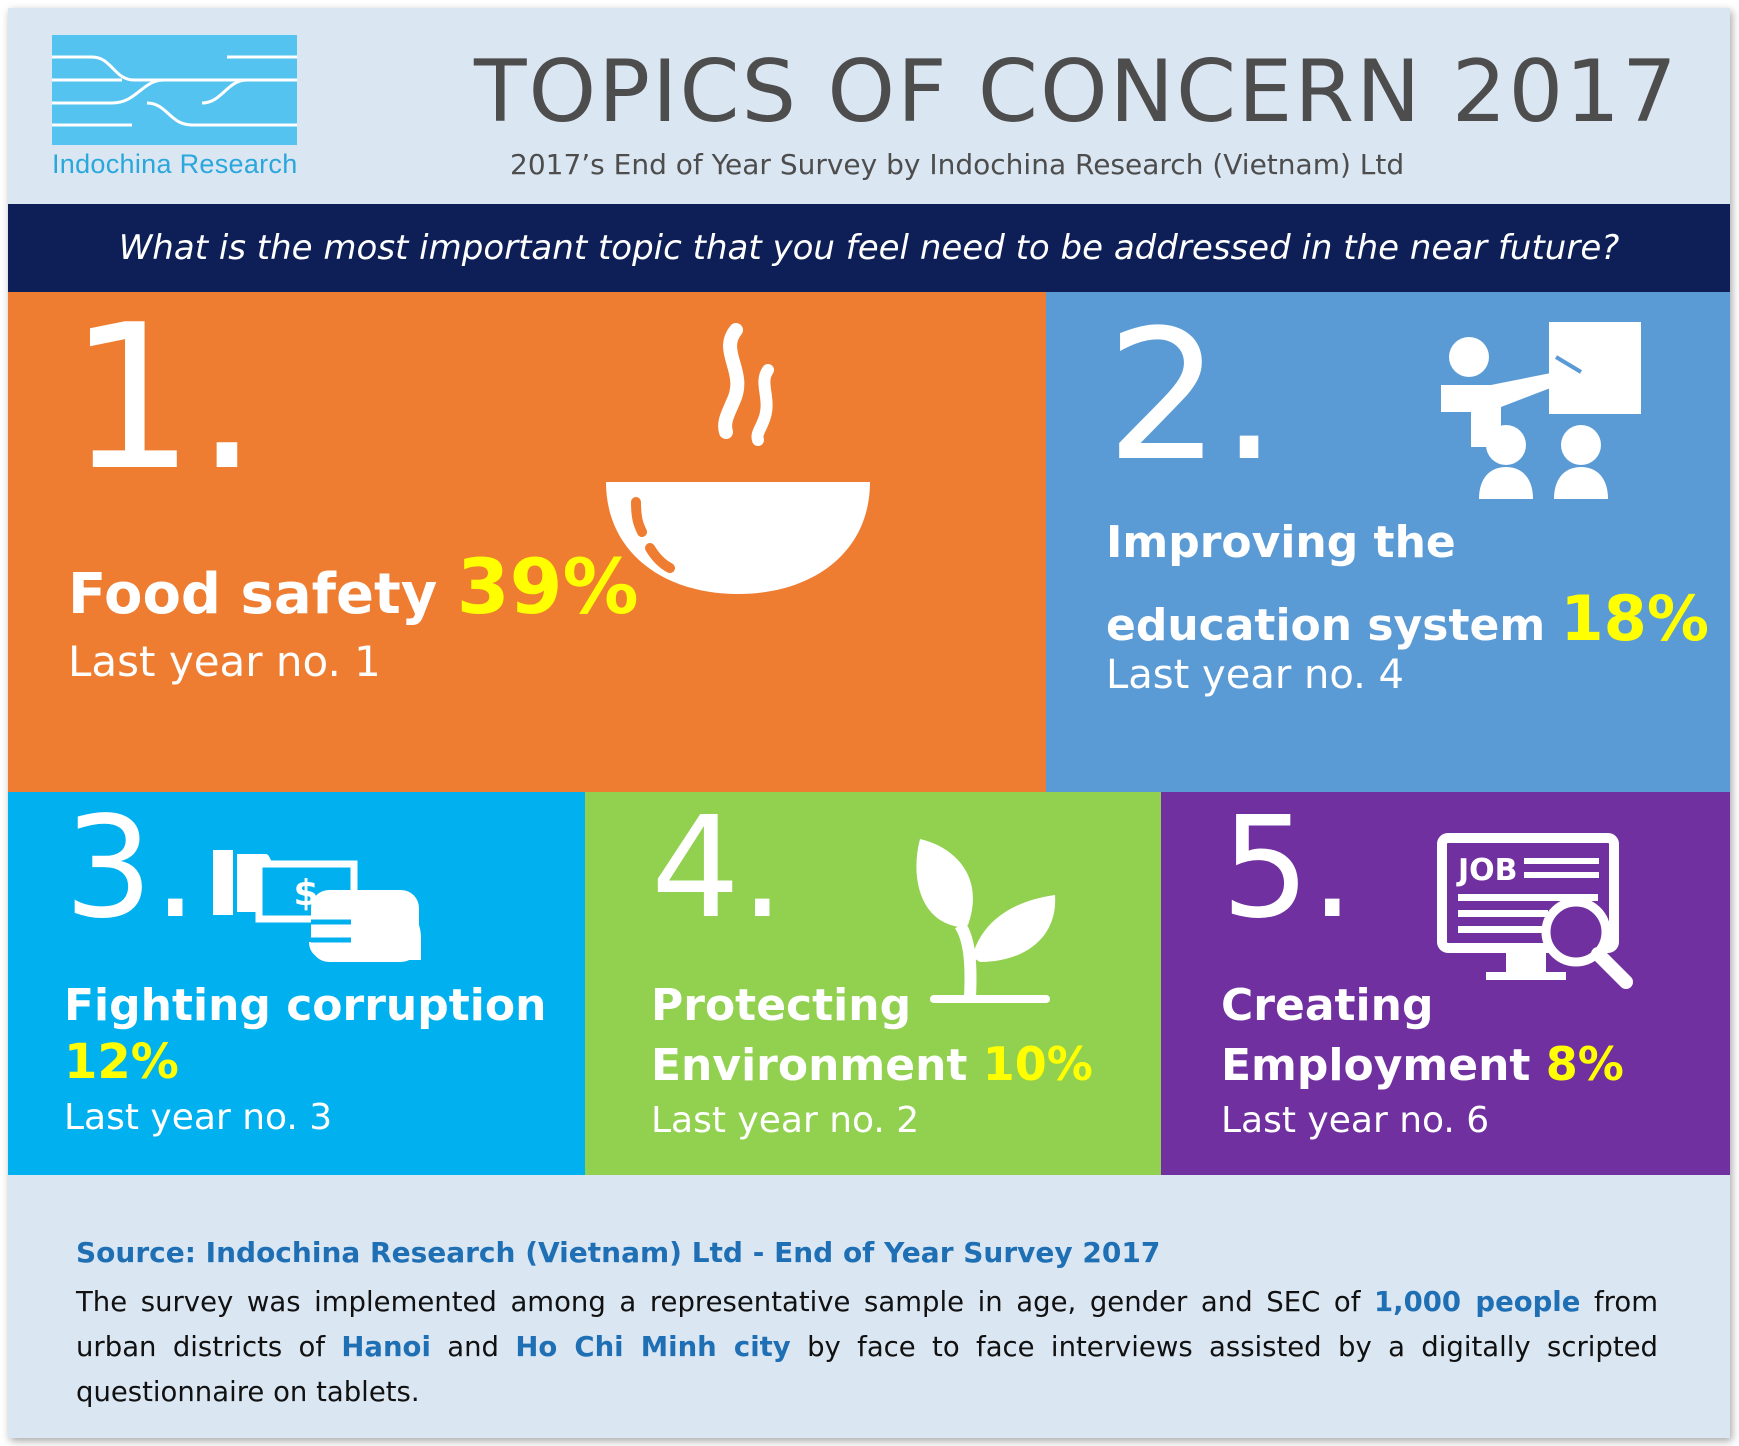 The height and width of the screenshot is (1446, 1739). What do you see at coordinates (718, 871) in the screenshot?
I see `rank-number: 4.` at bounding box center [718, 871].